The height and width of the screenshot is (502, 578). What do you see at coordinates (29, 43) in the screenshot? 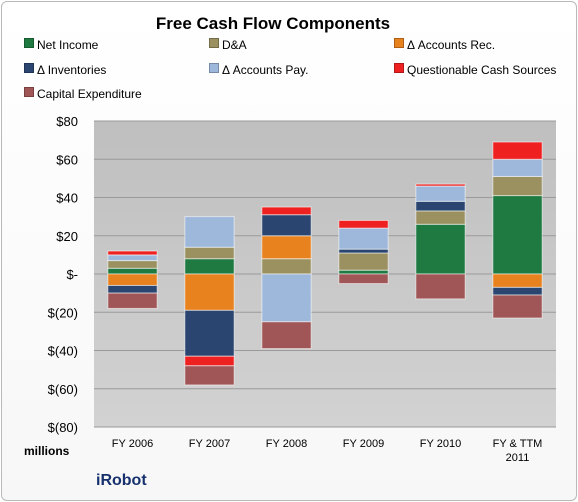
I see `legend-swatch-net-income` at bounding box center [29, 43].